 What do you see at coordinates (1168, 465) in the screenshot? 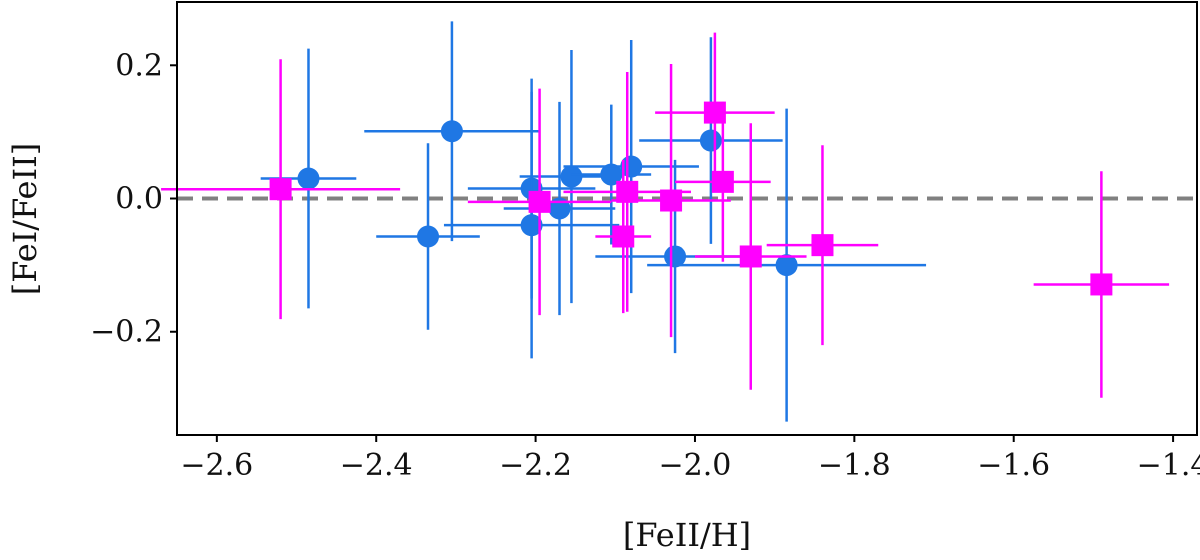
I see `x-tick-label: −1.4` at bounding box center [1168, 465].